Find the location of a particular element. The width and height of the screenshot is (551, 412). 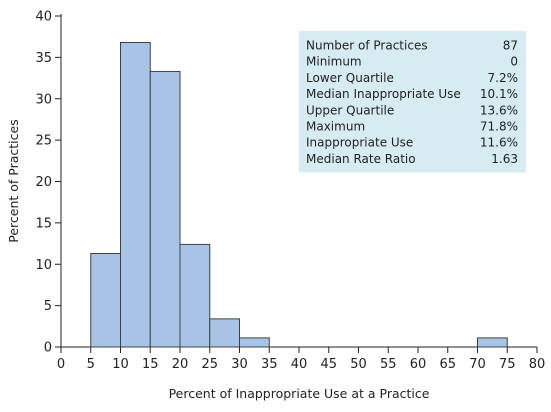

stats-label: Inappropriate Use is located at coordinates (359, 143).